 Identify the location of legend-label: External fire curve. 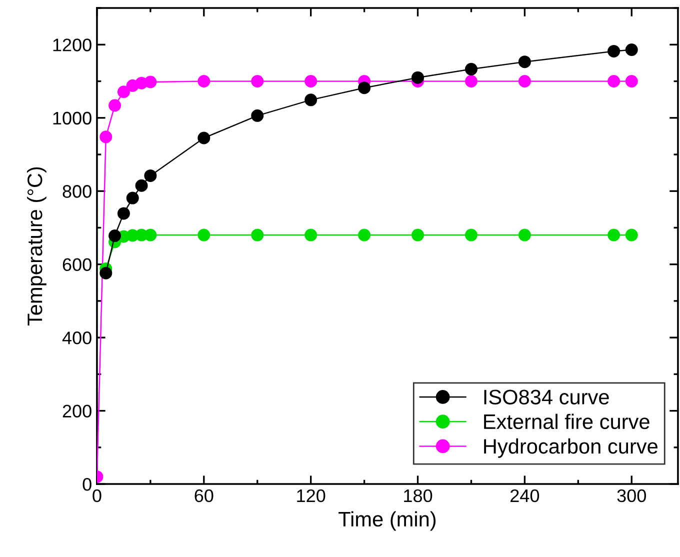
(567, 422).